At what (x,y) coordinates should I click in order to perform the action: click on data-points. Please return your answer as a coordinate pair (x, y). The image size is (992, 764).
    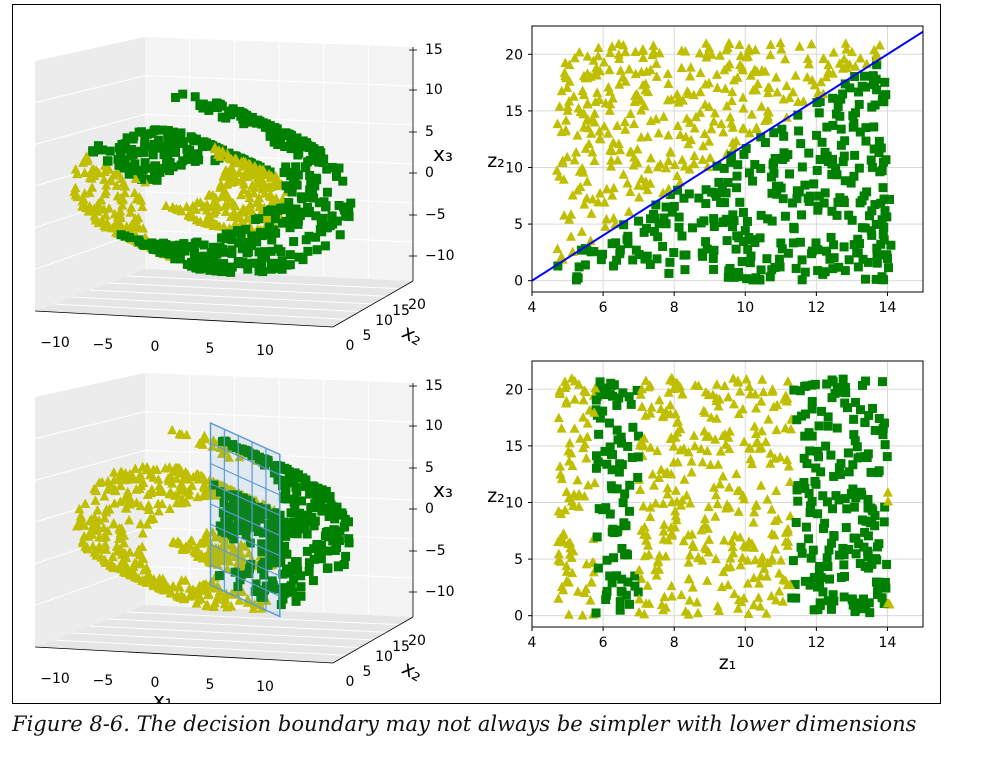
    Looking at the image, I should click on (724, 496).